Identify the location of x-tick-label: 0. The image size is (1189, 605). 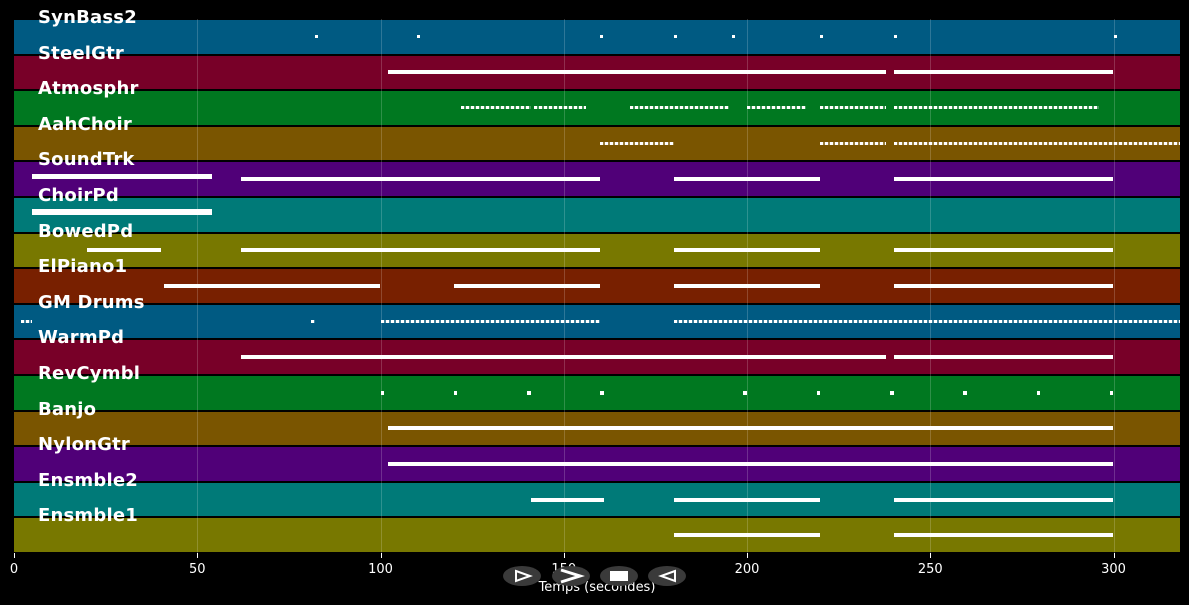
(14, 569).